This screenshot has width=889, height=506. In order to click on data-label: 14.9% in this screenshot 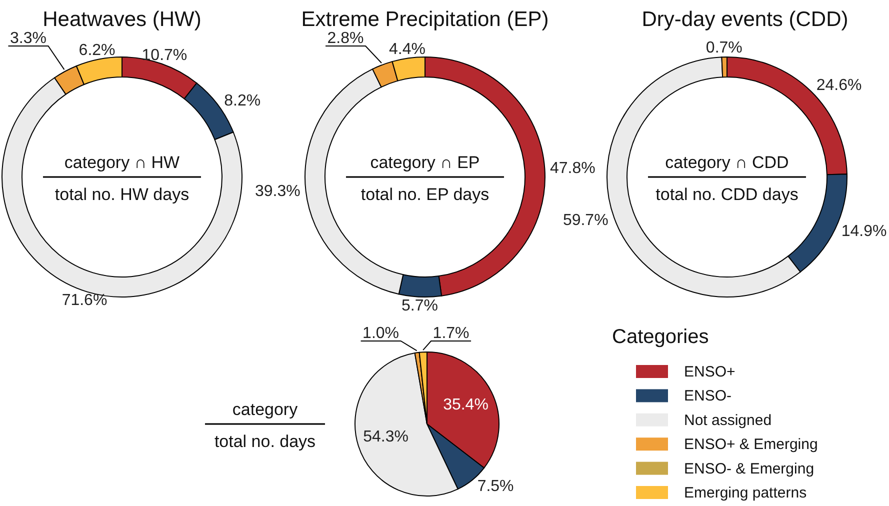, I will do `click(864, 231)`.